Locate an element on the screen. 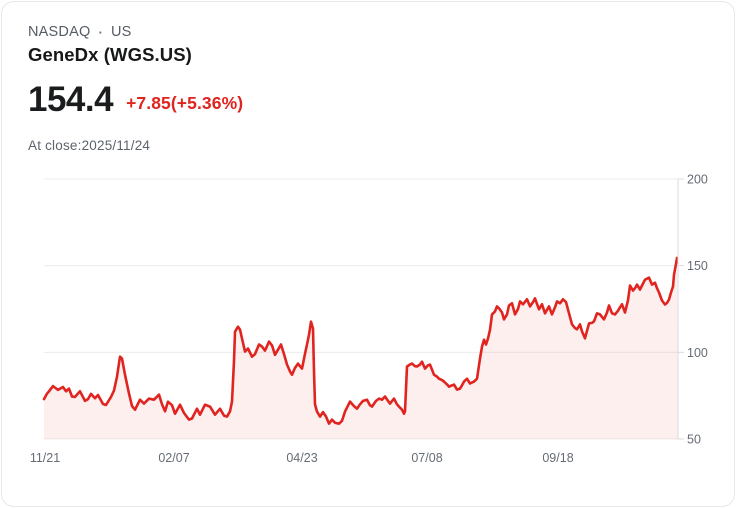  exchange-row: NASDAQ · US is located at coordinates (80, 32).